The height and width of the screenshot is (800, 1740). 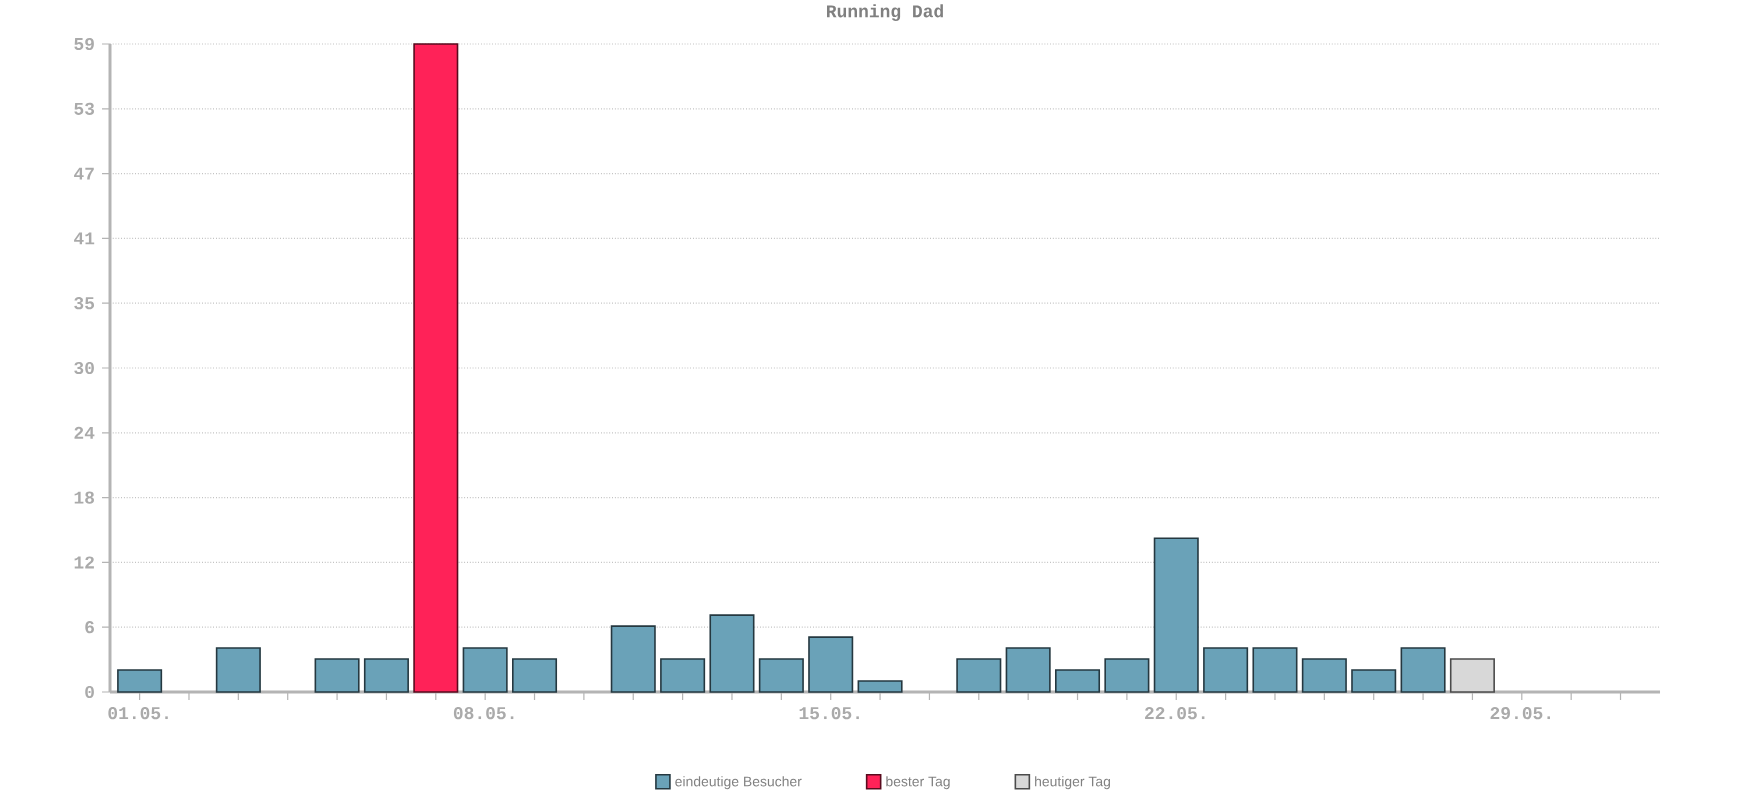 What do you see at coordinates (89, 627) in the screenshot?
I see `y-tick-label: 6` at bounding box center [89, 627].